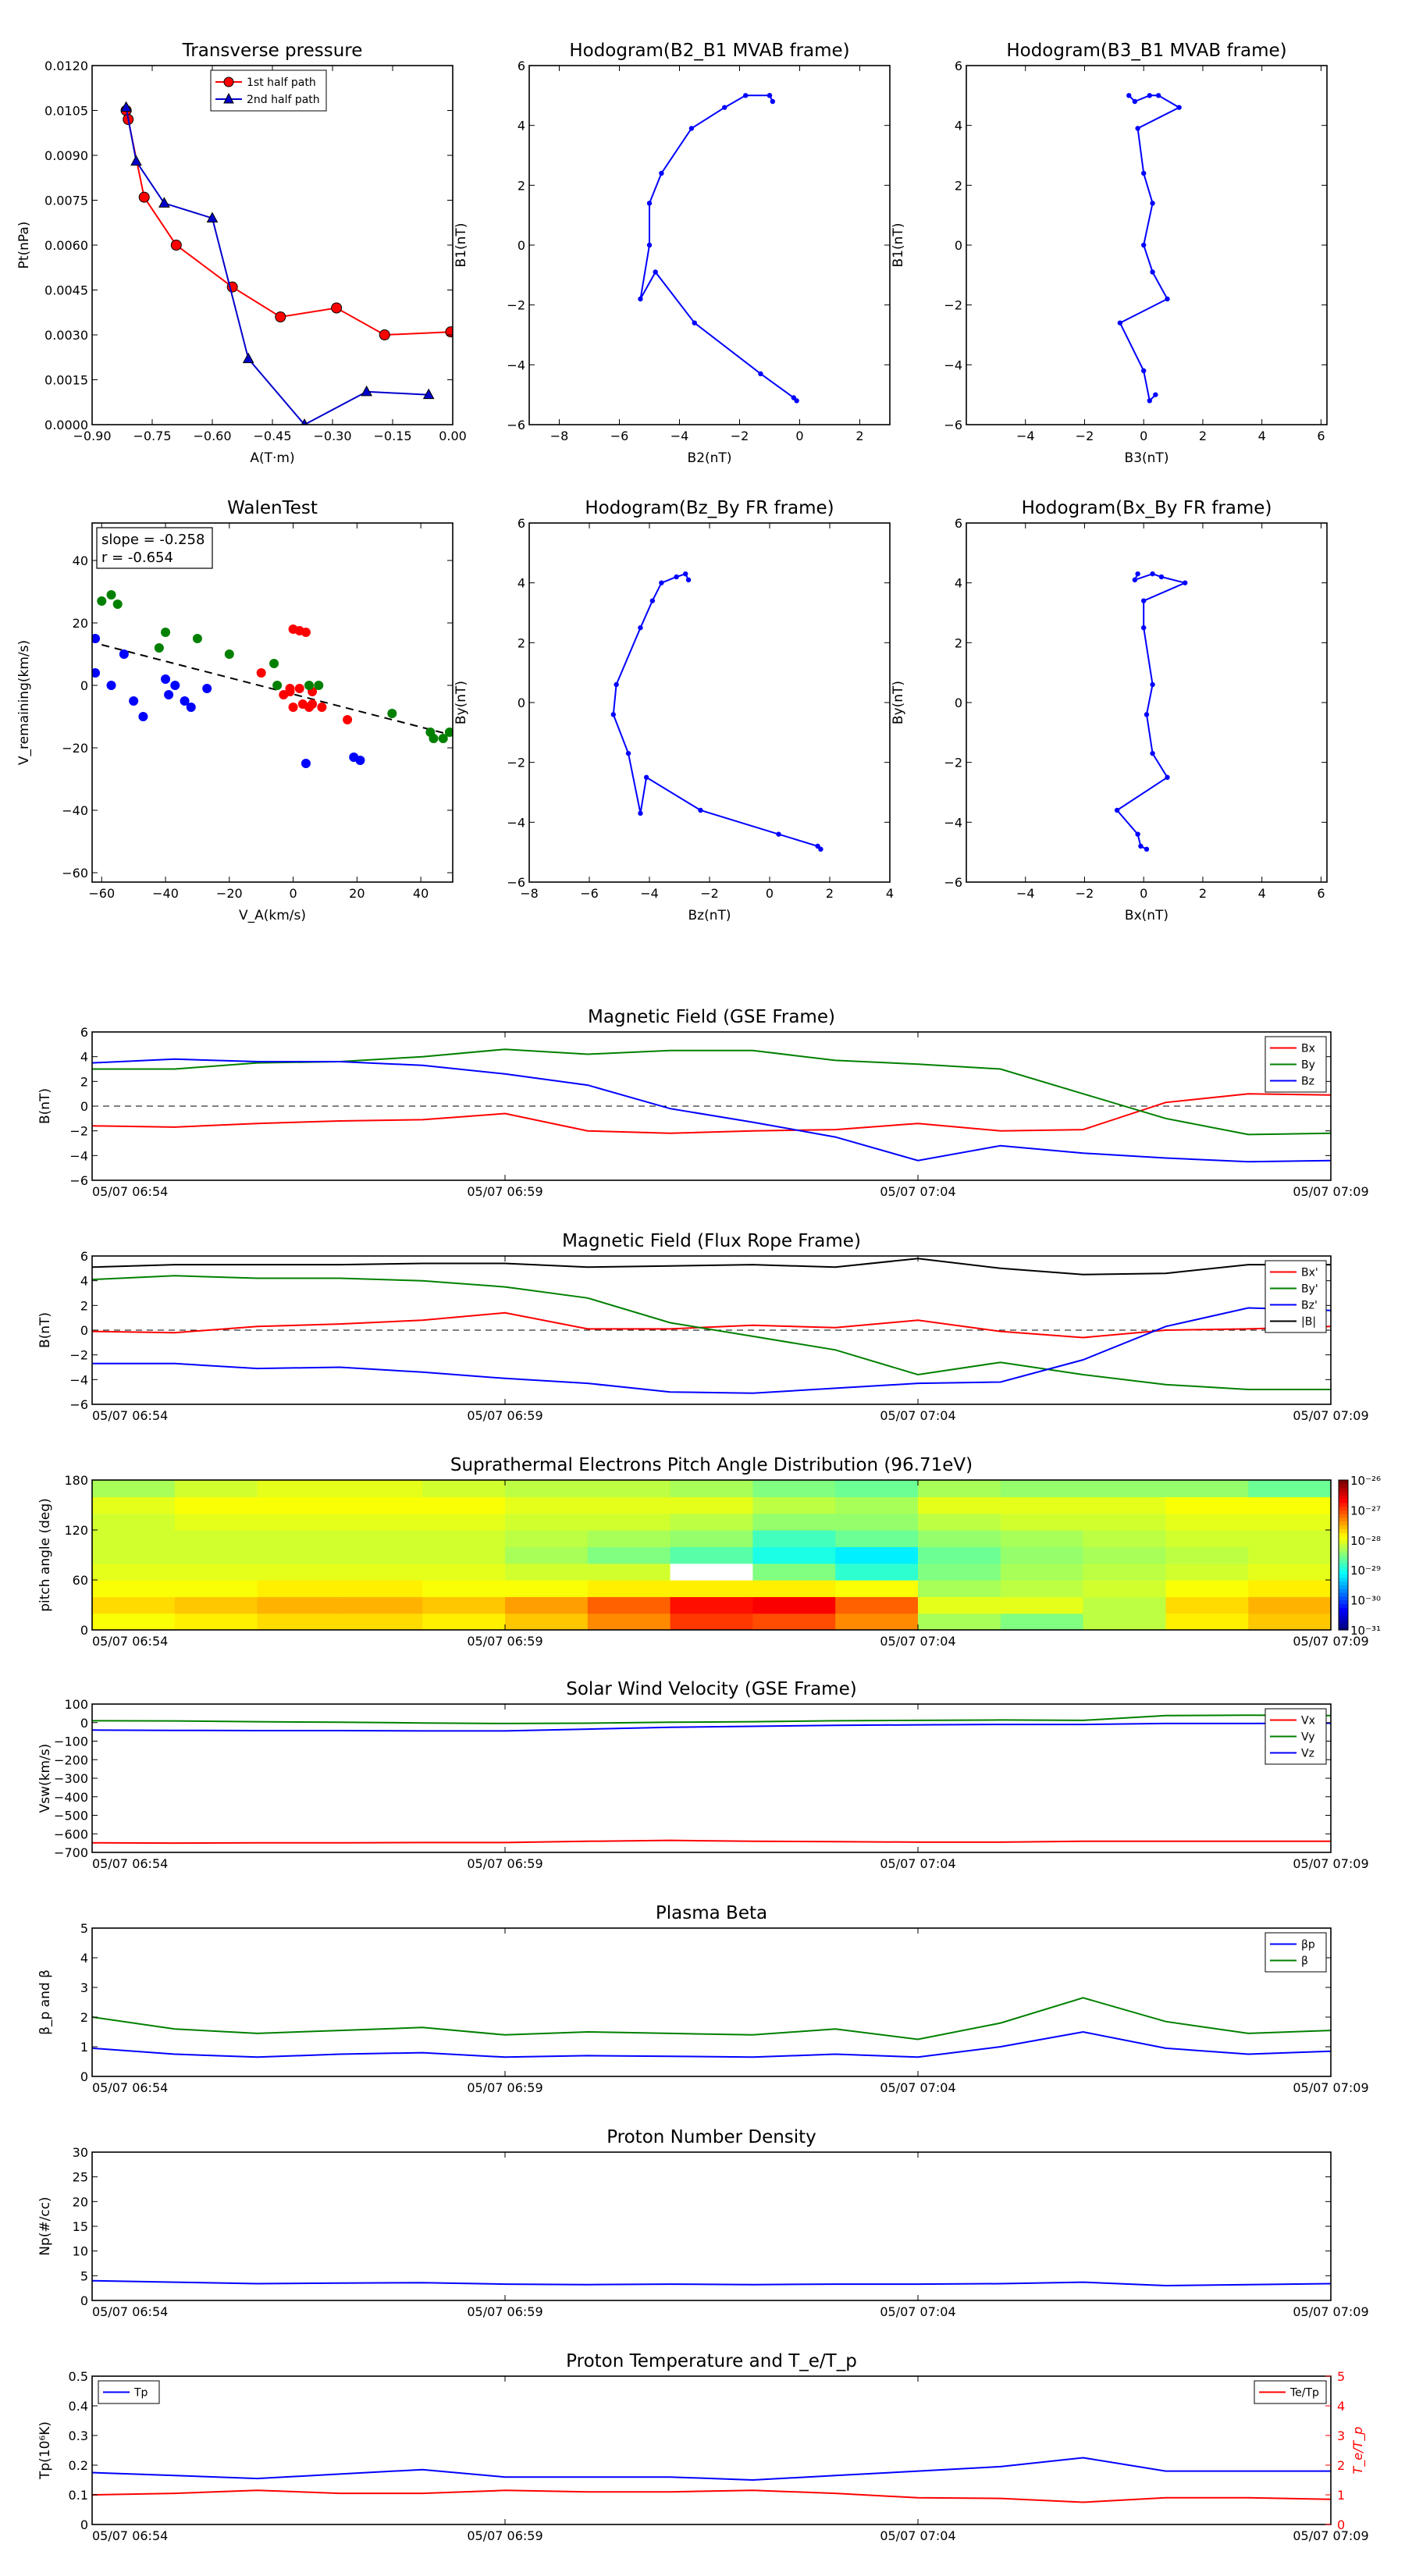 This screenshot has height=2576, width=1405. What do you see at coordinates (392, 436) in the screenshot?
I see `x-tick-label: −0.15` at bounding box center [392, 436].